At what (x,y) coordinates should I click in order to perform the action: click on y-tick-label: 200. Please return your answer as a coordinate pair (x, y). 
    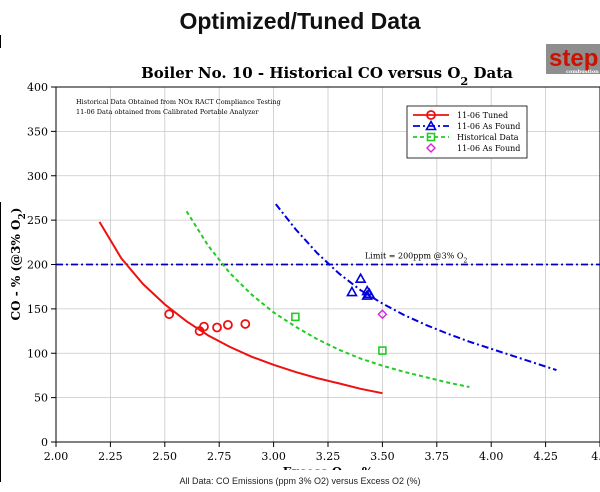
    Looking at the image, I should click on (37, 265).